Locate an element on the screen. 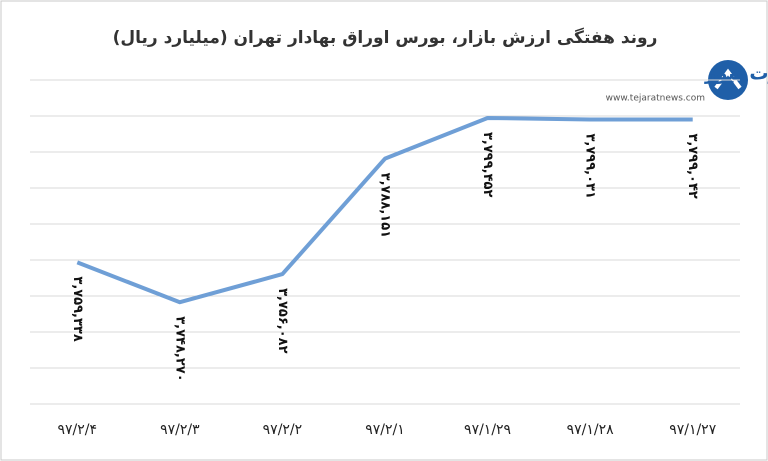 This screenshot has height=461, width=768. x-tick-label: ۹۷/۱/۲۹ is located at coordinates (487, 430).